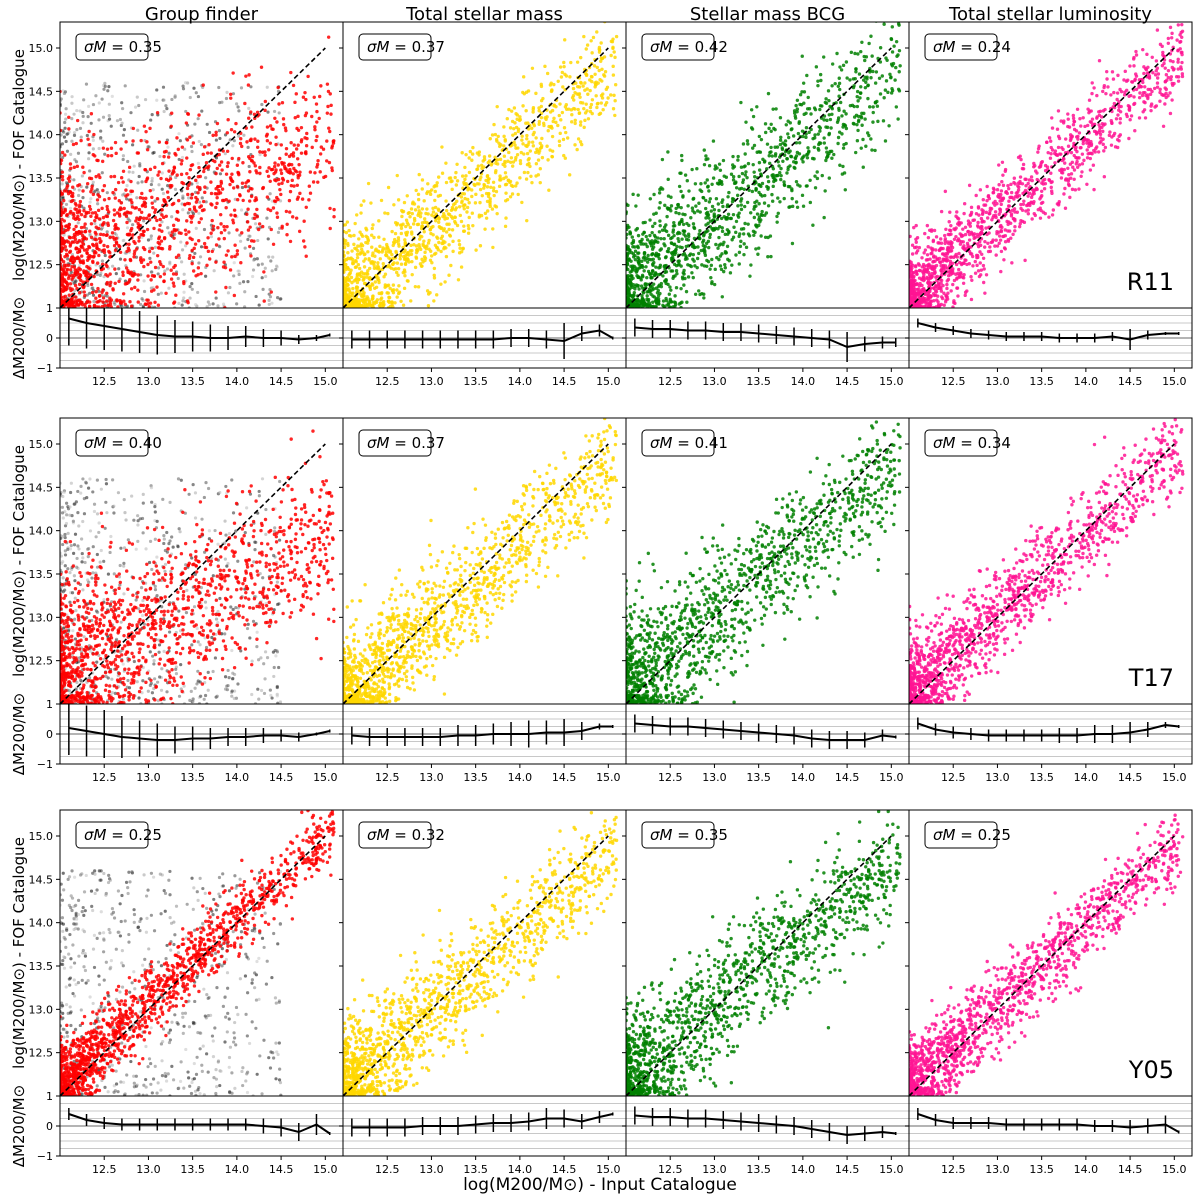  What do you see at coordinates (41, 135) in the screenshot?
I see `y-tick-label: 14.0` at bounding box center [41, 135].